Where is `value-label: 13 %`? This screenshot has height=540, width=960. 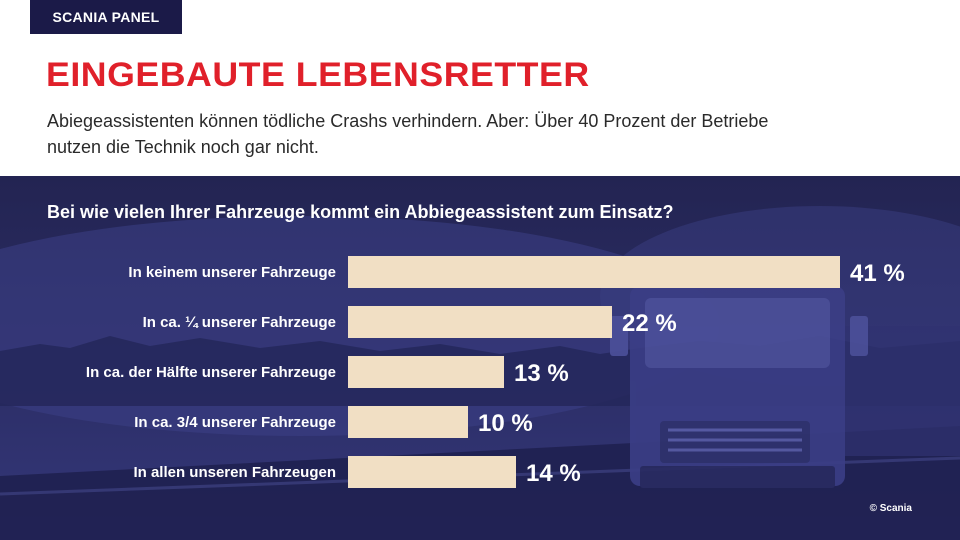 value-label: 13 % is located at coordinates (541, 373).